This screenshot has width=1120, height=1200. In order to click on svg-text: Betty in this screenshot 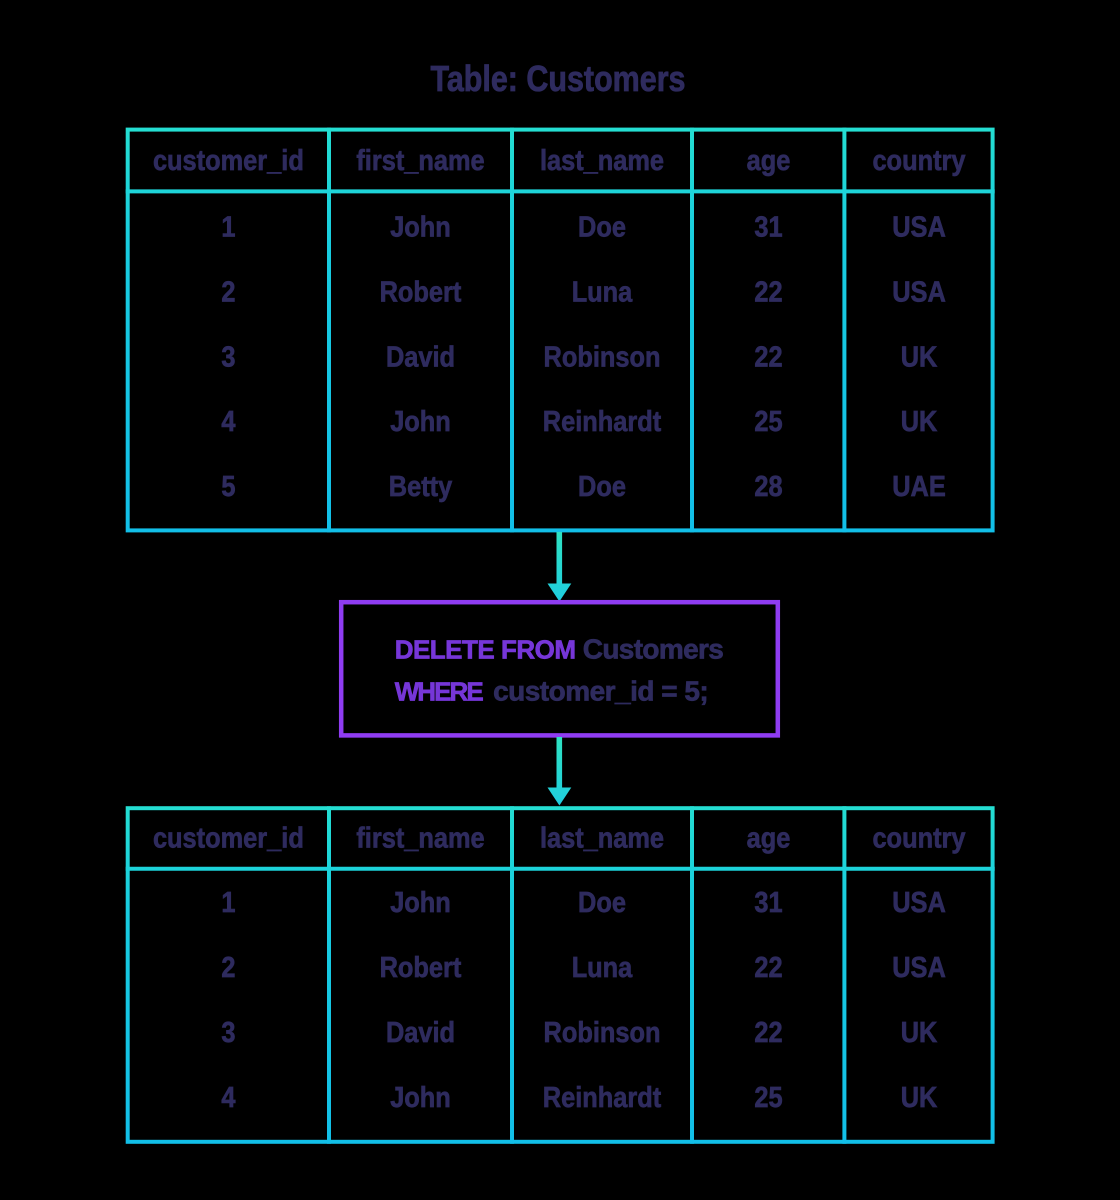, I will do `click(420, 487)`.